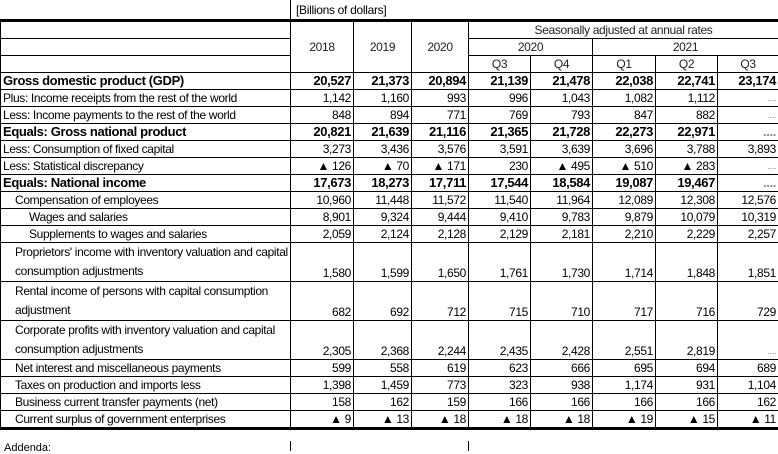  Describe the element at coordinates (383, 132) in the screenshot. I see `cell-value: 21,639` at that location.